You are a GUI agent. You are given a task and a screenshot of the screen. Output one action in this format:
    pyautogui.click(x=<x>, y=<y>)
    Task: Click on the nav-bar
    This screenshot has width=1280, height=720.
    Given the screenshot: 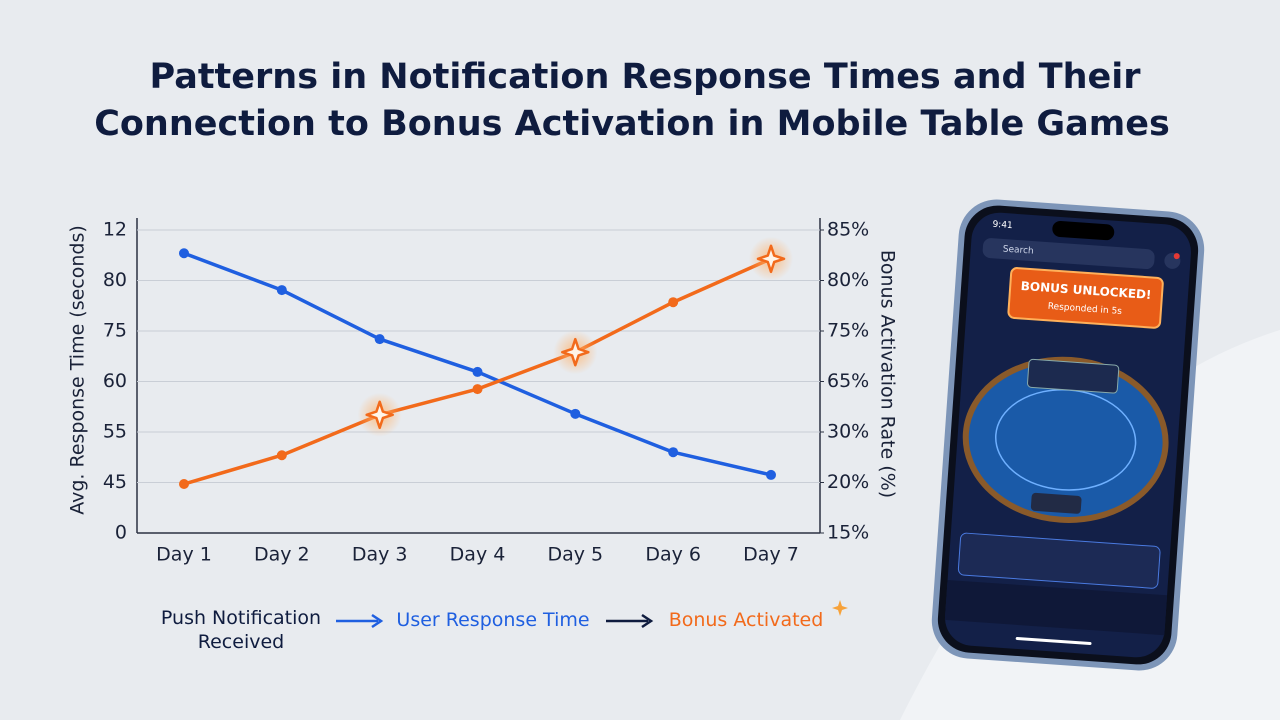 What is the action you would take?
    pyautogui.click(x=1056, y=607)
    